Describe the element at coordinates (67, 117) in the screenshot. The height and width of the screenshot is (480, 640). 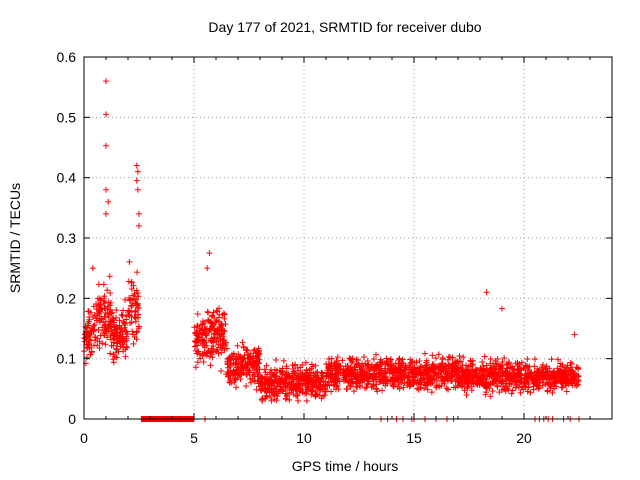
I see `y-tick-label: 0.5` at that location.